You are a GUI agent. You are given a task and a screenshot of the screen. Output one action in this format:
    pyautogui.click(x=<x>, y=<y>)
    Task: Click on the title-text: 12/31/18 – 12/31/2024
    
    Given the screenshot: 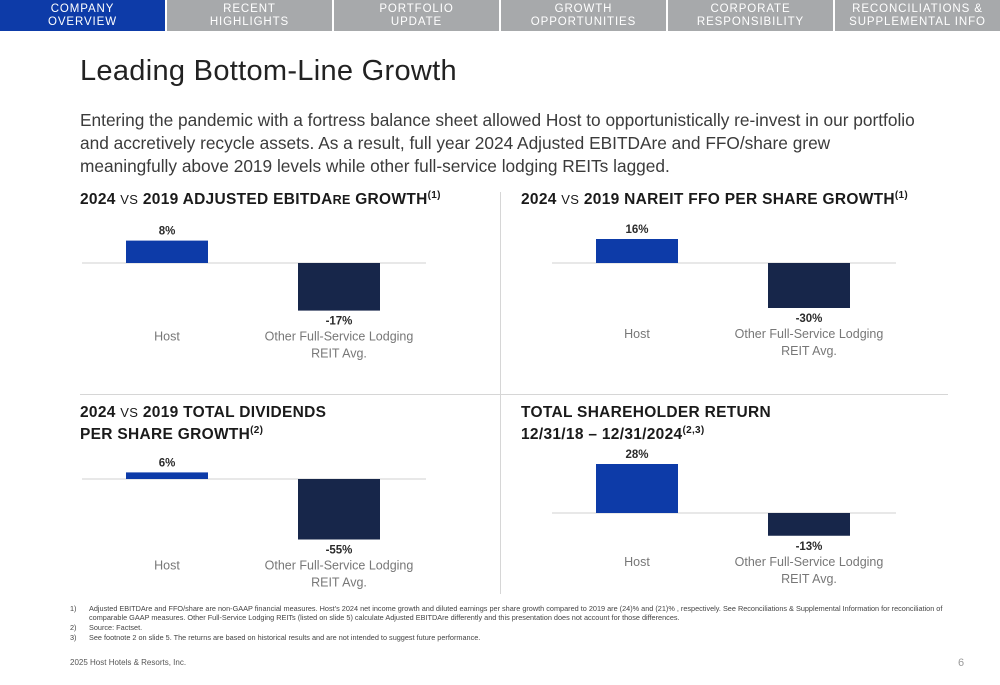 What is the action you would take?
    pyautogui.click(x=602, y=434)
    